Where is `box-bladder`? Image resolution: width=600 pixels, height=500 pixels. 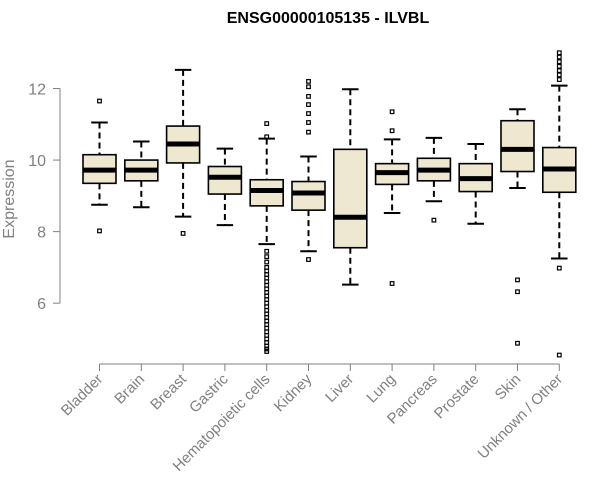
box-bladder is located at coordinates (99, 166).